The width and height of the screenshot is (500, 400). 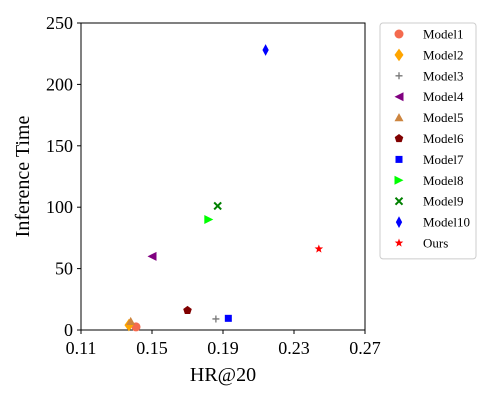 I want to click on legend-label-model2: Model2, so click(x=443, y=54).